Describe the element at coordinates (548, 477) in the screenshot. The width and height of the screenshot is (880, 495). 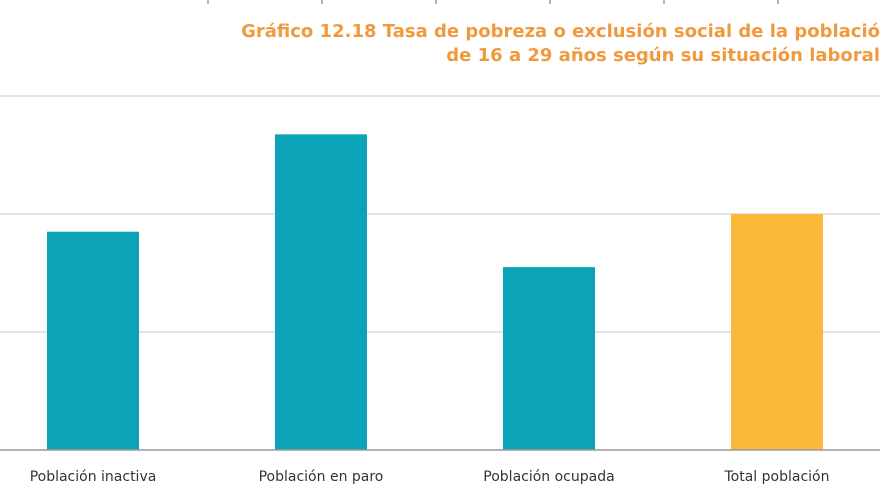
I see `category-label-3: Población ocupada` at that location.